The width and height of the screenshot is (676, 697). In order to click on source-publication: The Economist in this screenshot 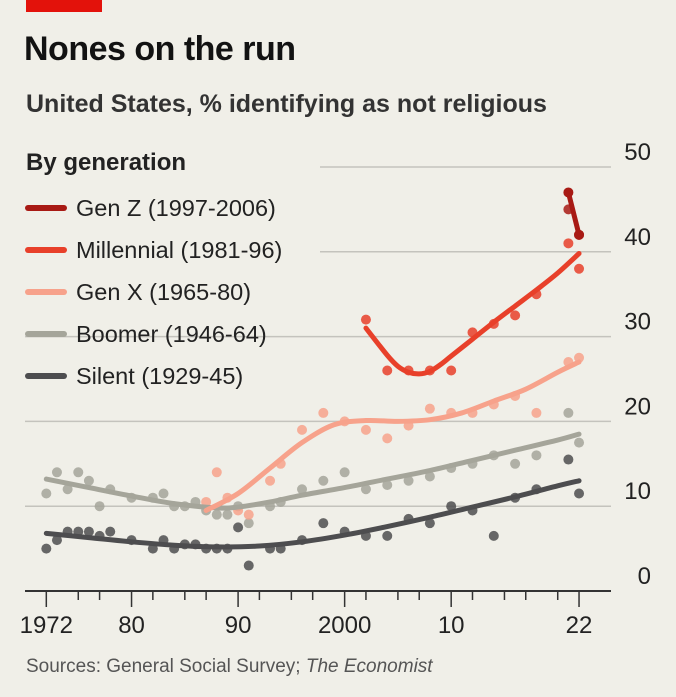, I will do `click(369, 666)`.